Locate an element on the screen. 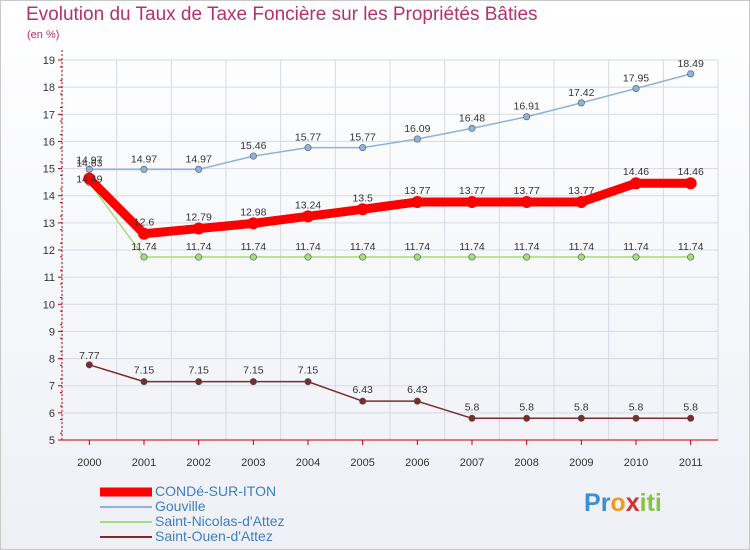 This screenshot has width=750, height=550. data-label: 12.98 is located at coordinates (253, 212).